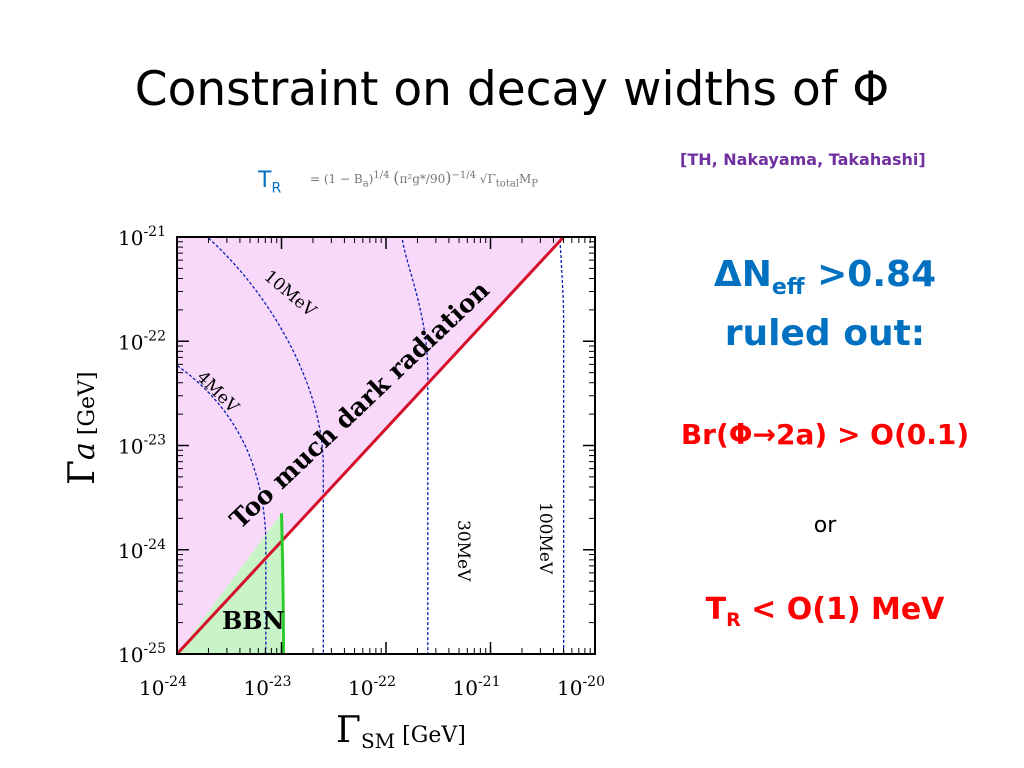 This screenshot has height=768, width=1024. I want to click on neff-threshold: >0.84, so click(870, 274).